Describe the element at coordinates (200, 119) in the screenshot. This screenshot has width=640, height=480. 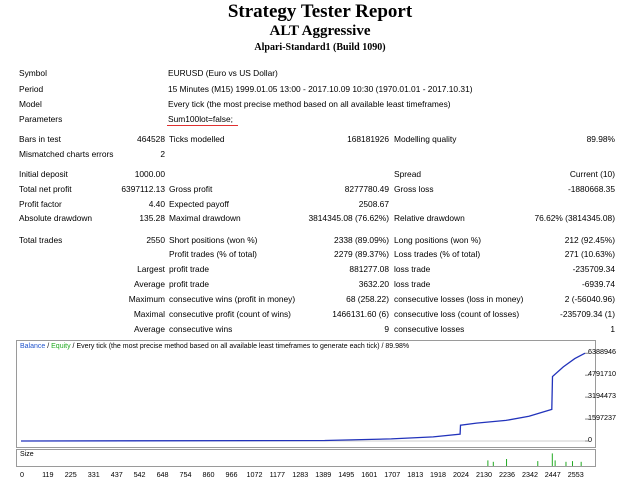
I see `parameters-value: Sum100lot=false;` at that location.